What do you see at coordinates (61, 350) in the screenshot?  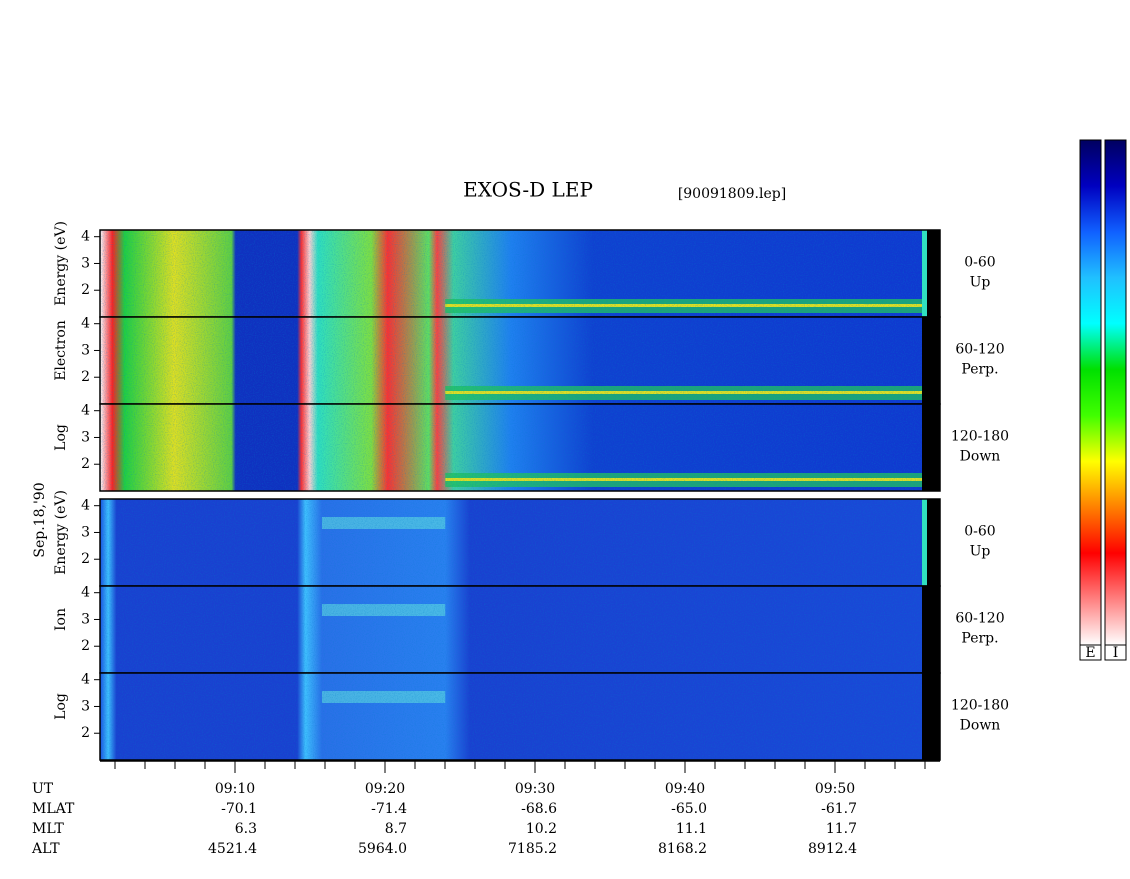 I see `y-axis-label: Electron` at bounding box center [61, 350].